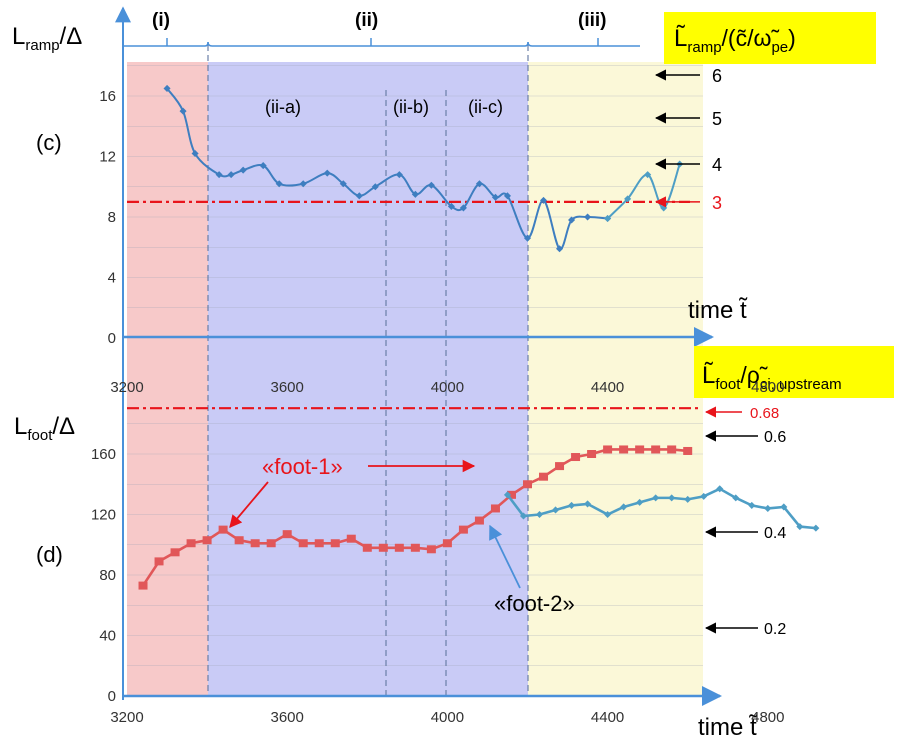  I want to click on xtick-c-4000: 4000, so click(447, 387).